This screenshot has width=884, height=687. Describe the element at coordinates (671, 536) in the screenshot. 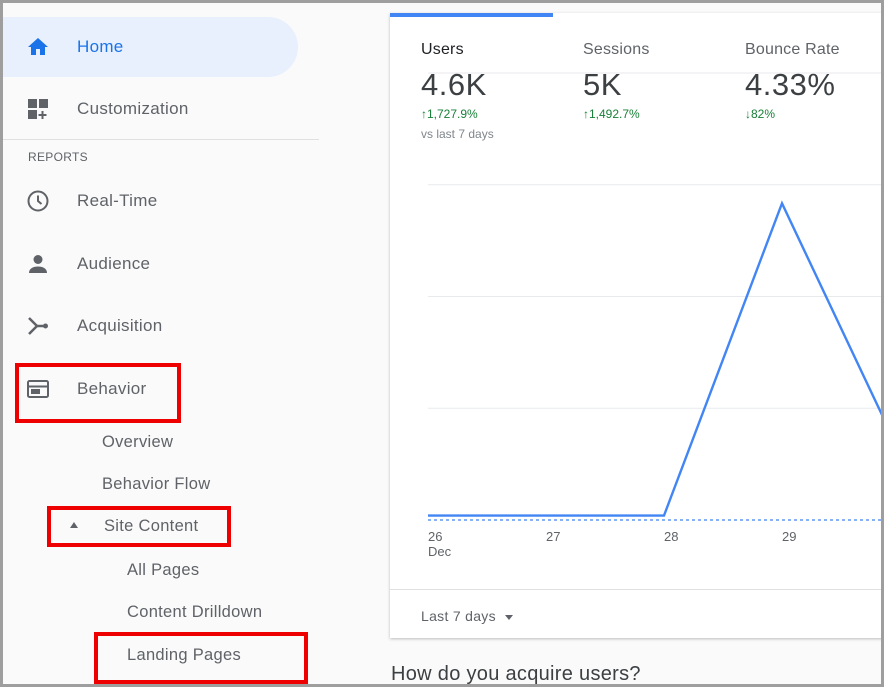

I see `x-tick-label: 28` at that location.